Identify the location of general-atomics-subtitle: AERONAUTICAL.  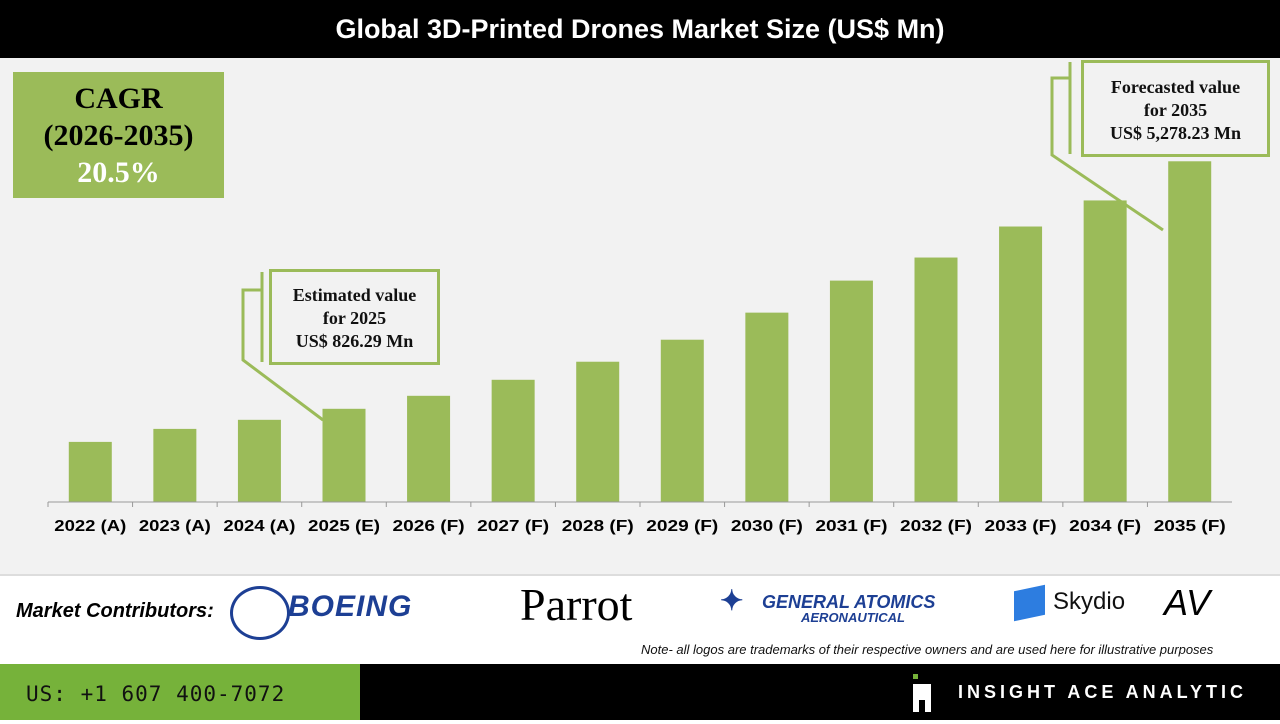
(853, 617).